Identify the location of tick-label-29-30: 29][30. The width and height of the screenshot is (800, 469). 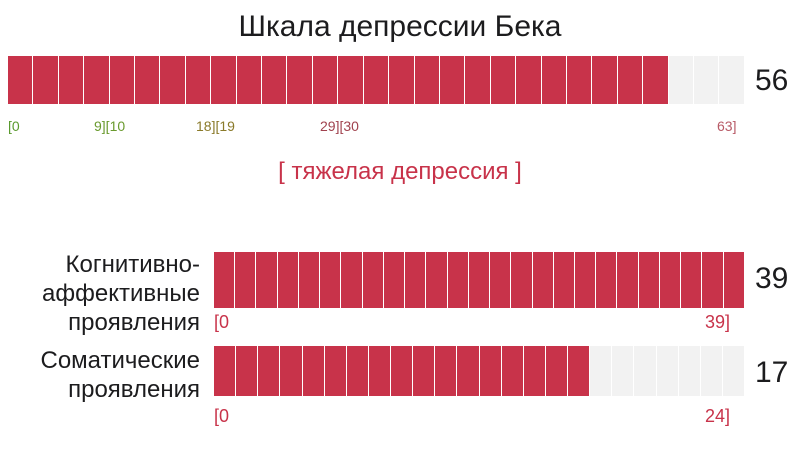
(339, 126).